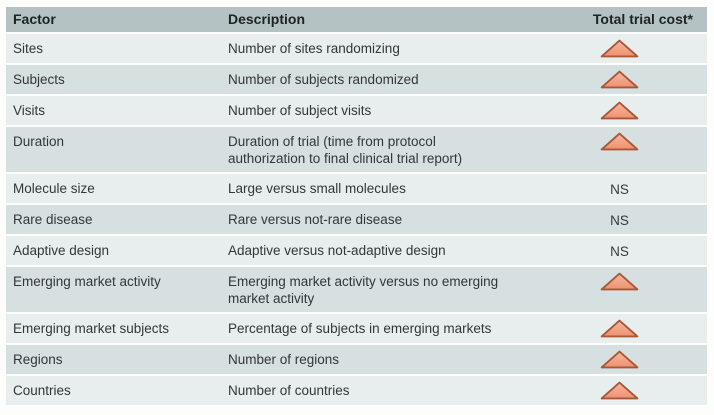 The height and width of the screenshot is (415, 714). Describe the element at coordinates (29, 110) in the screenshot. I see `factor-cell: Visits` at that location.